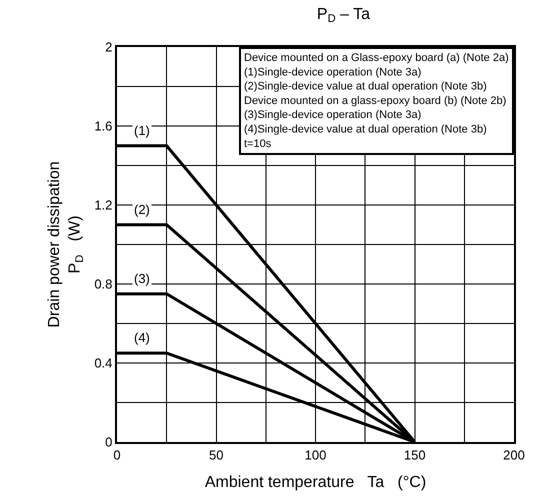  Describe the element at coordinates (142, 337) in the screenshot. I see `series-label: (4)` at that location.